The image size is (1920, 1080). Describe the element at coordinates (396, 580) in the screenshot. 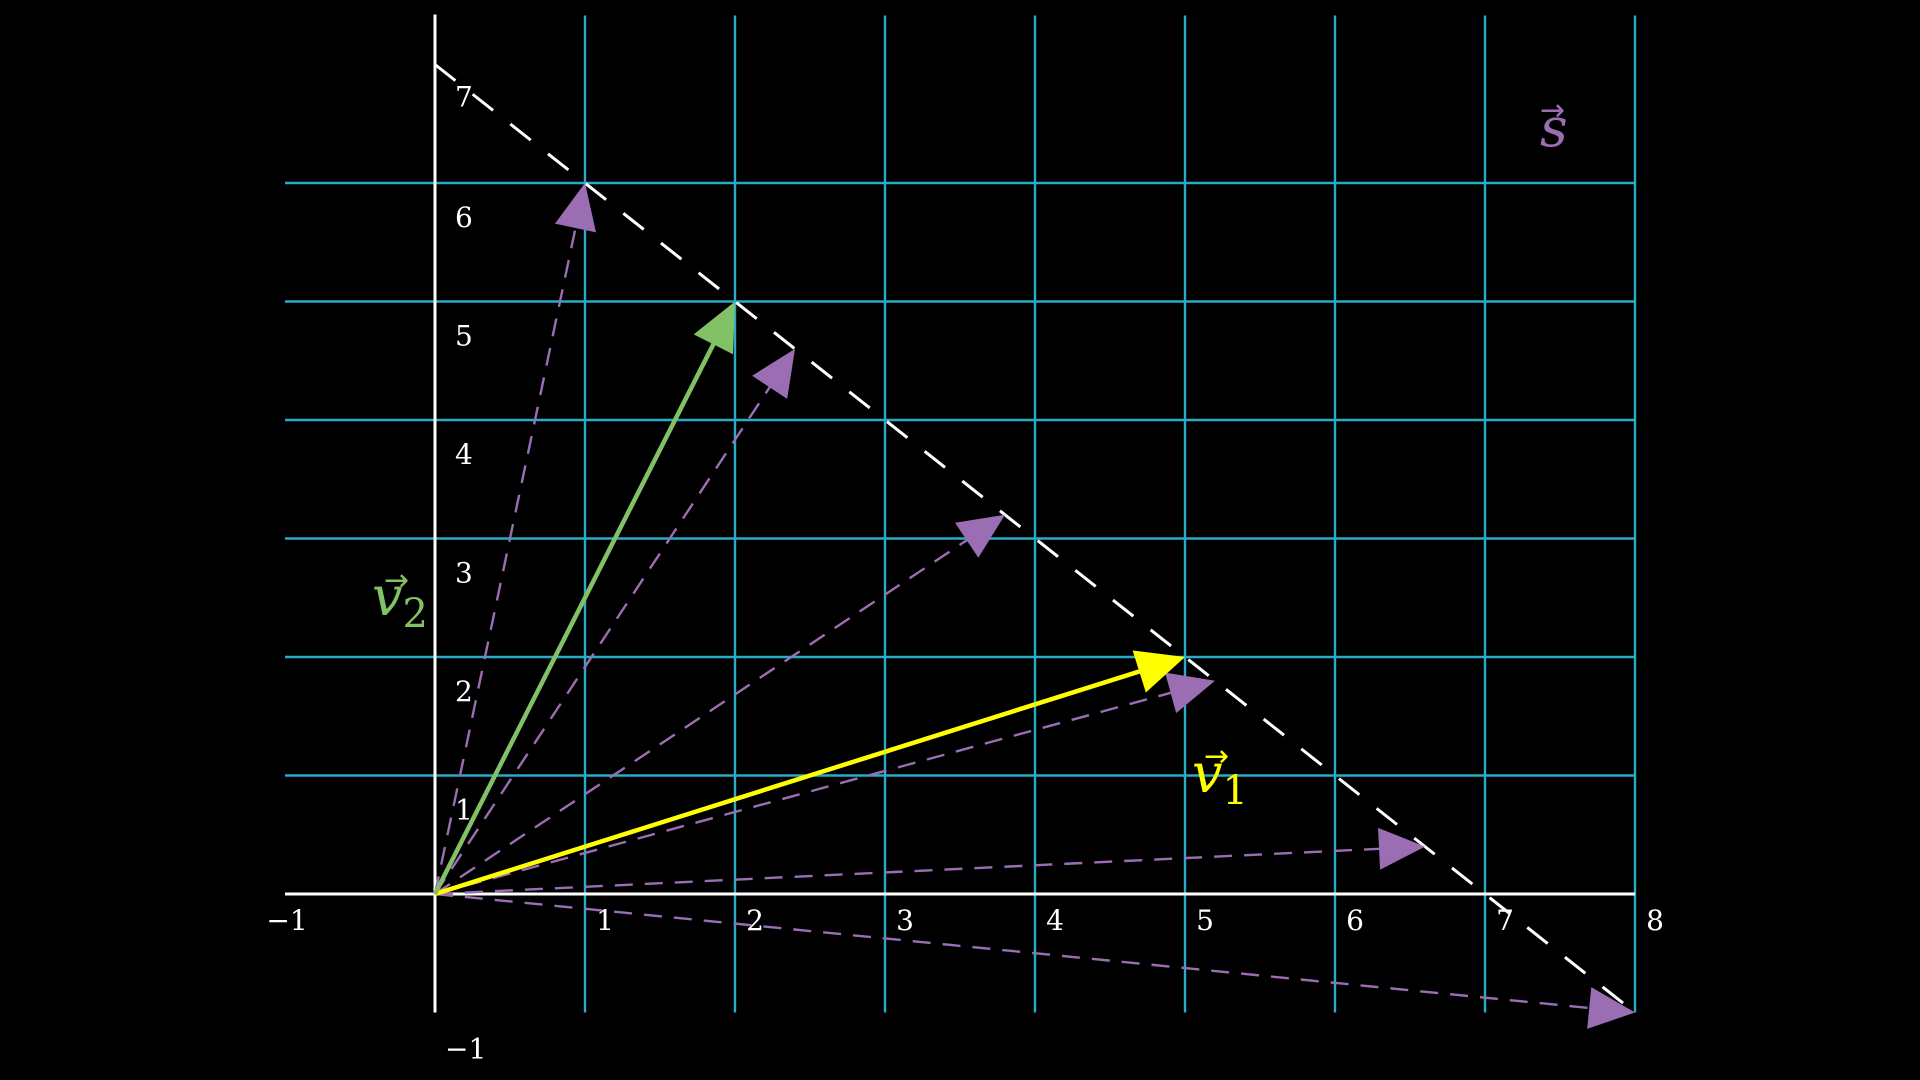

I see `vector-v2-arrow-accent: →` at that location.